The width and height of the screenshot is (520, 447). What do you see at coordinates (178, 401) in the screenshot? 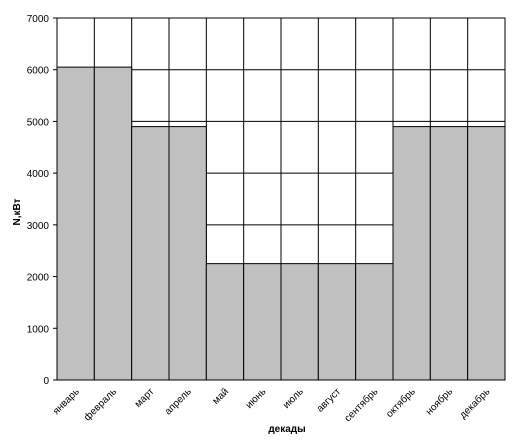
I see `x-tick-label: апрель` at bounding box center [178, 401].